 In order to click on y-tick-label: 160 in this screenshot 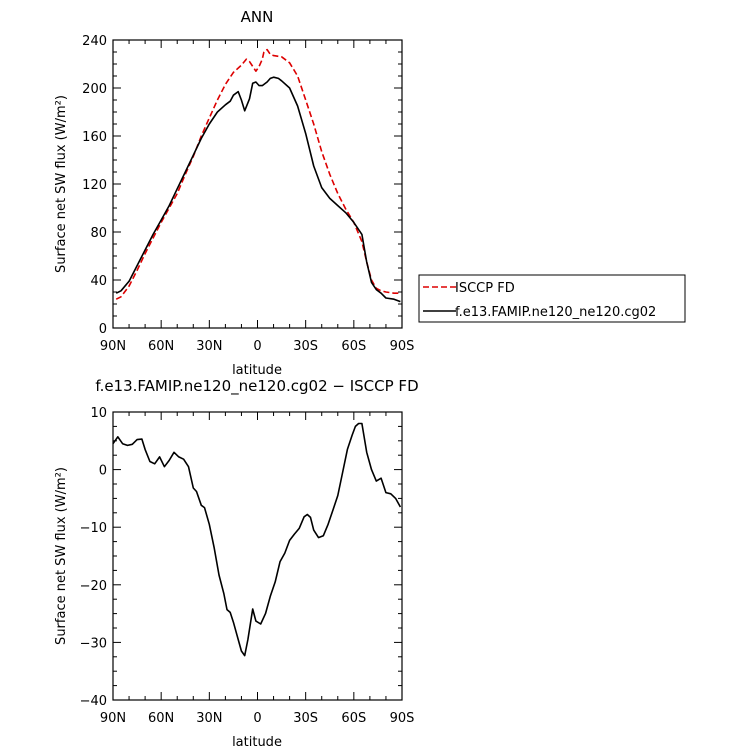, I will do `click(94, 137)`.